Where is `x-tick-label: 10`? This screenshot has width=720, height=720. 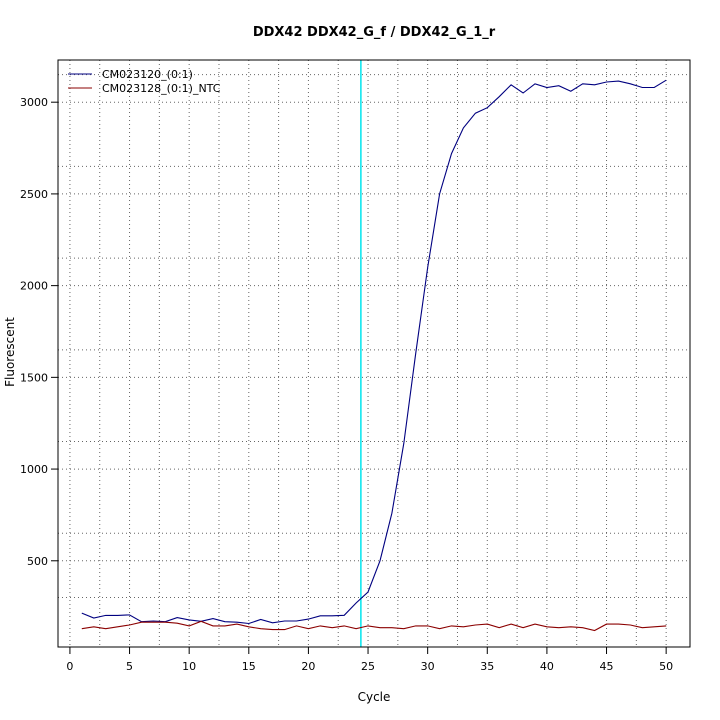 x-tick-label: 10 is located at coordinates (189, 666).